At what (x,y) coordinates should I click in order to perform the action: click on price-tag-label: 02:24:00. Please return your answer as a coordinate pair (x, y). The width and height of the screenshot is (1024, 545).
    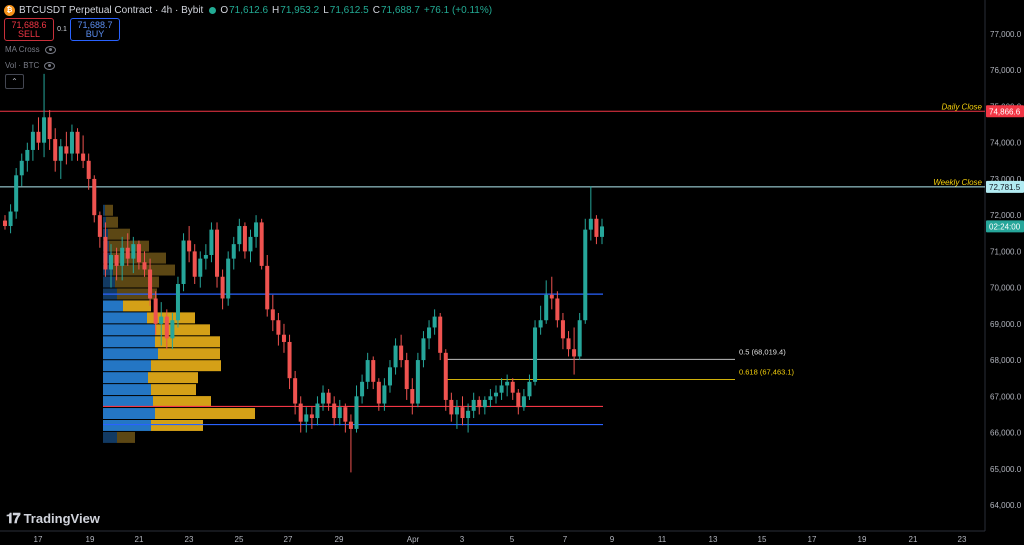
    Looking at the image, I should click on (1005, 226).